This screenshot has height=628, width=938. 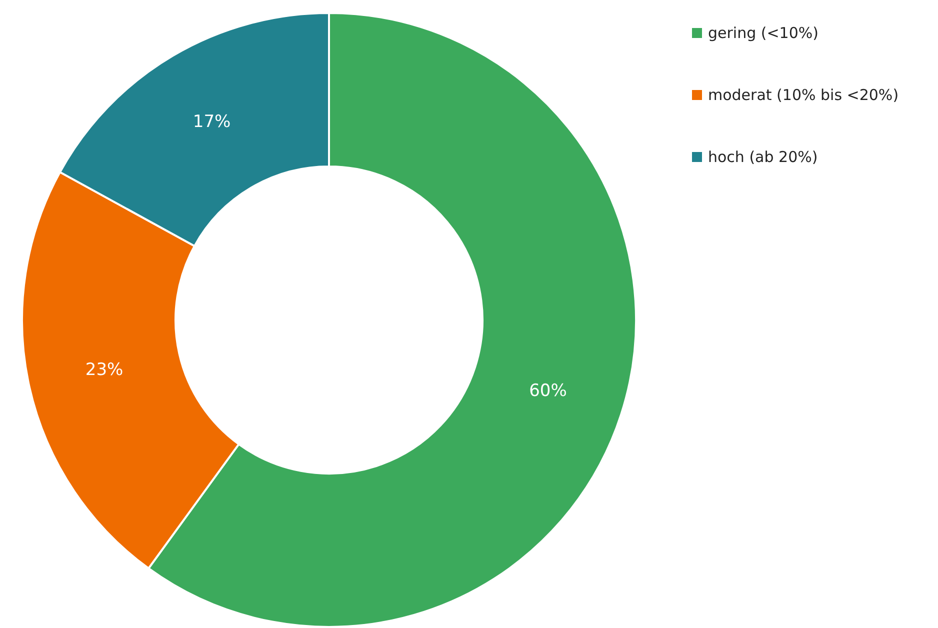 What do you see at coordinates (548, 391) in the screenshot?
I see `data-label: 60%` at bounding box center [548, 391].